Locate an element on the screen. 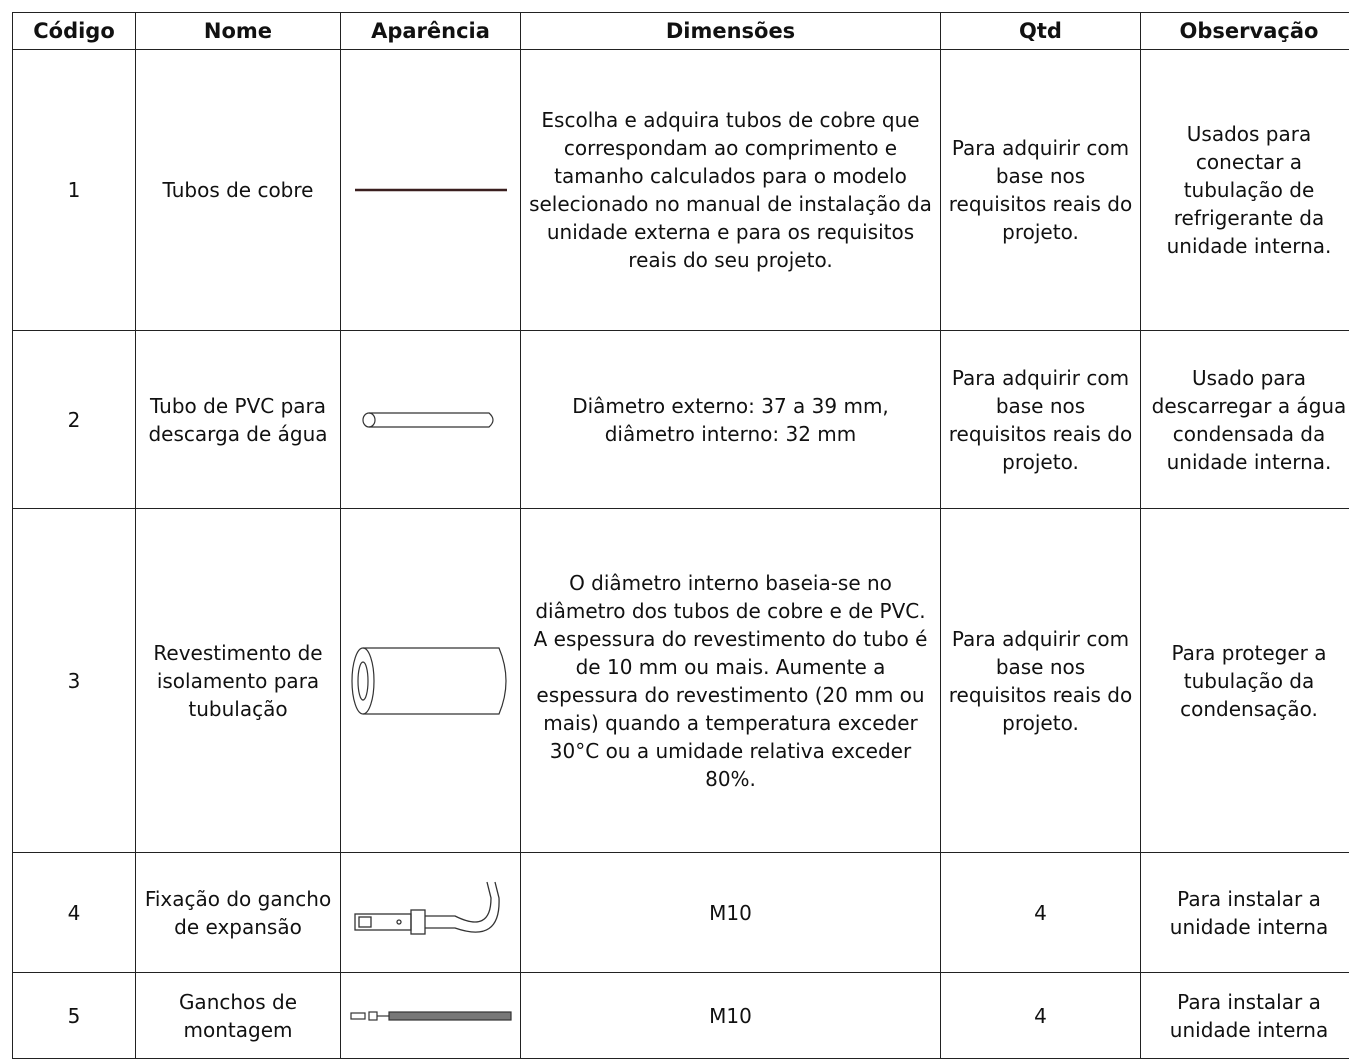  pvc-pipe-icon is located at coordinates (427, 419).